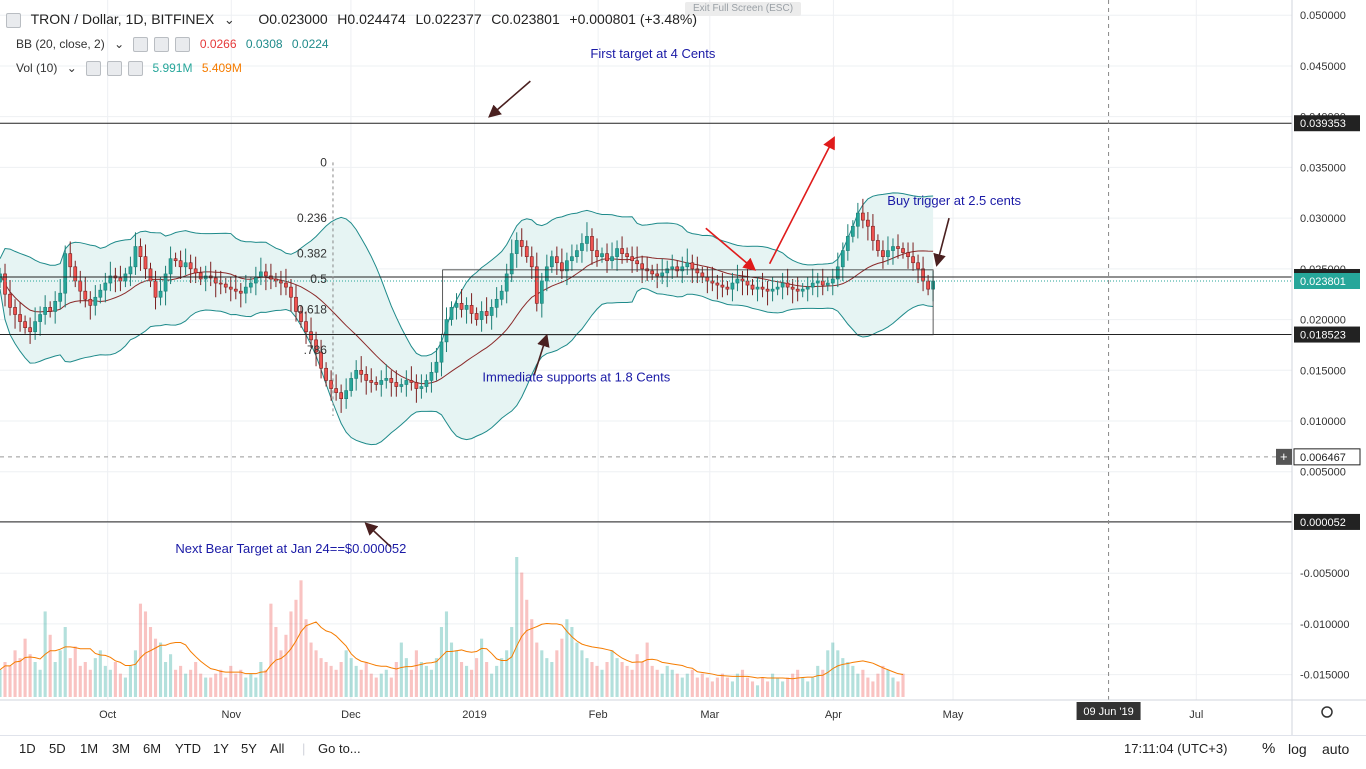 Image resolution: width=1366 pixels, height=769 pixels. I want to click on vol-label: Vol (10), so click(37, 68).